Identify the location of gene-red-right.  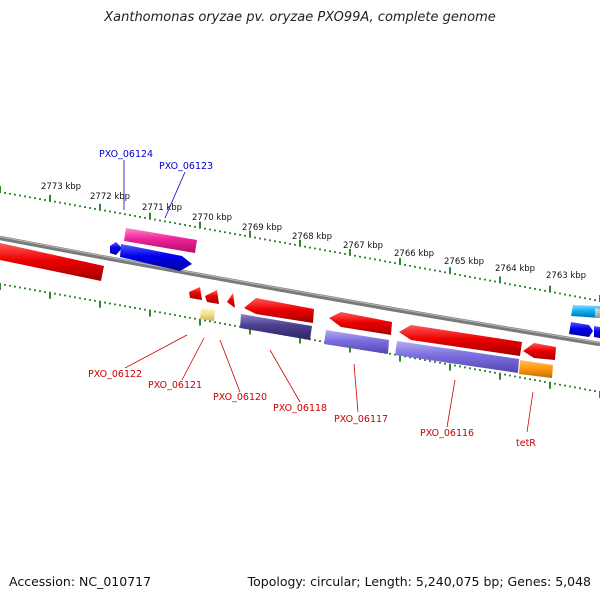
(539, 351).